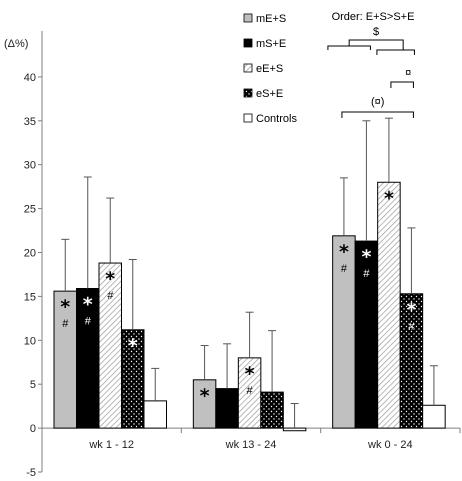 This screenshot has width=462, height=481. Describe the element at coordinates (30, 297) in the screenshot. I see `y-tick-label: 15` at that location.